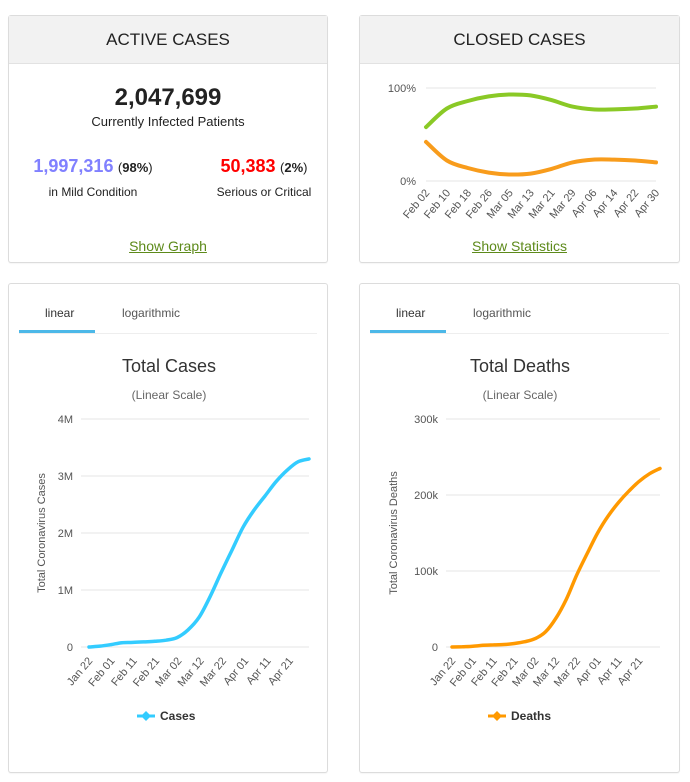  What do you see at coordinates (281, 671) in the screenshot?
I see `x-tick-label: Apr 21` at bounding box center [281, 671].